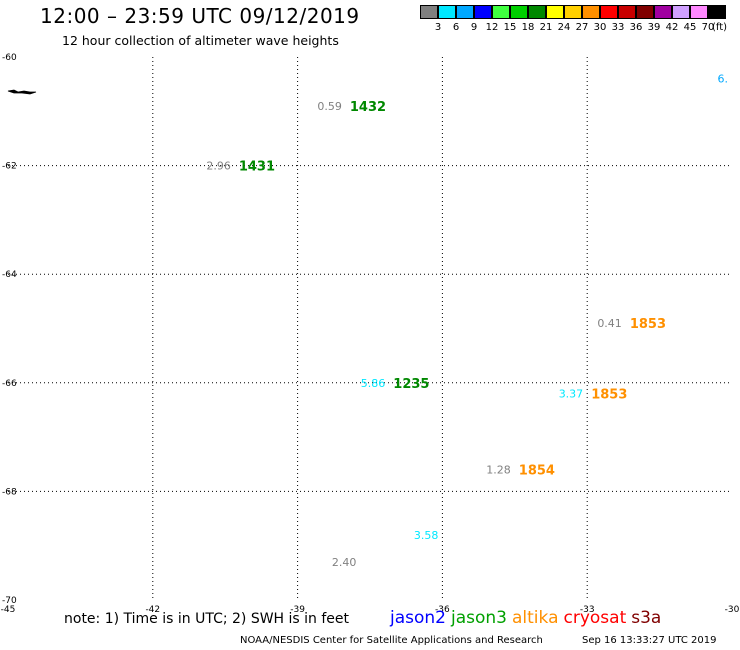  I want to click on observation: 6., so click(723, 79).